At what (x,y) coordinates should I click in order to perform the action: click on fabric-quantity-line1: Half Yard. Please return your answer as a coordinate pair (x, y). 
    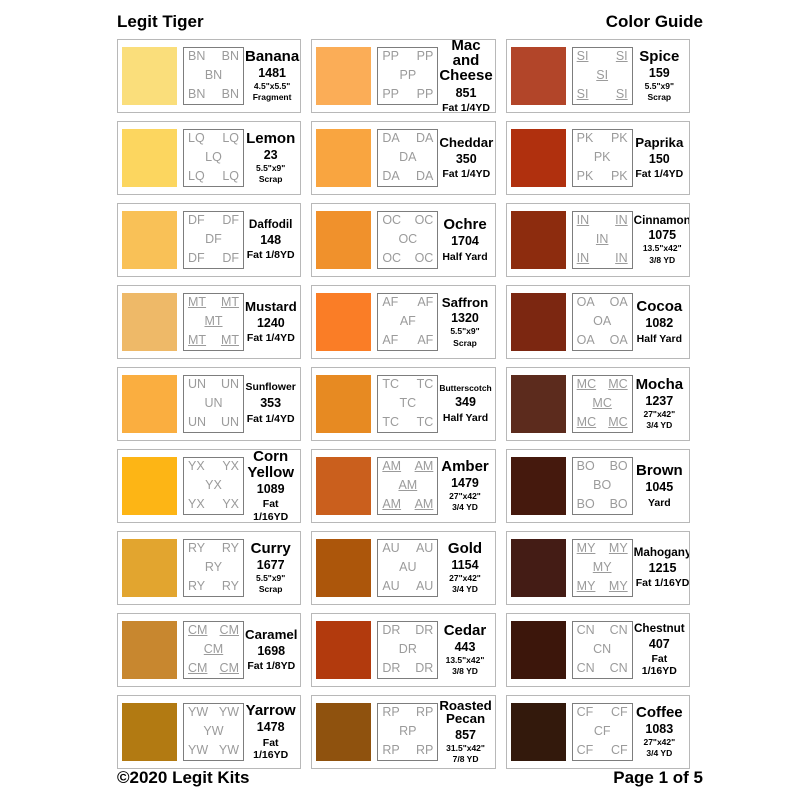
    Looking at the image, I should click on (659, 338).